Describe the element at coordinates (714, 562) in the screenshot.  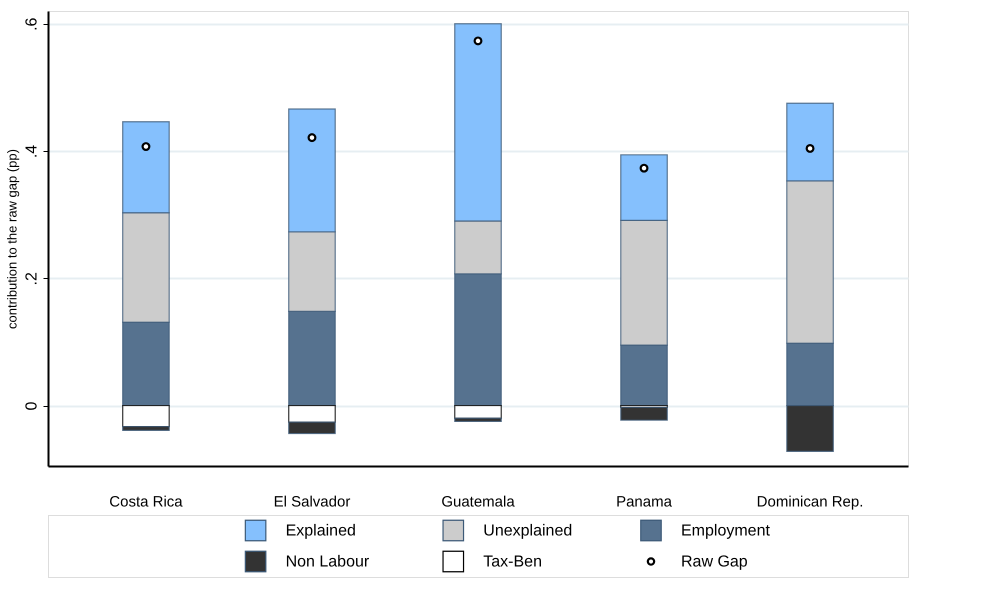
I see `legend-label: Raw Gap` at that location.